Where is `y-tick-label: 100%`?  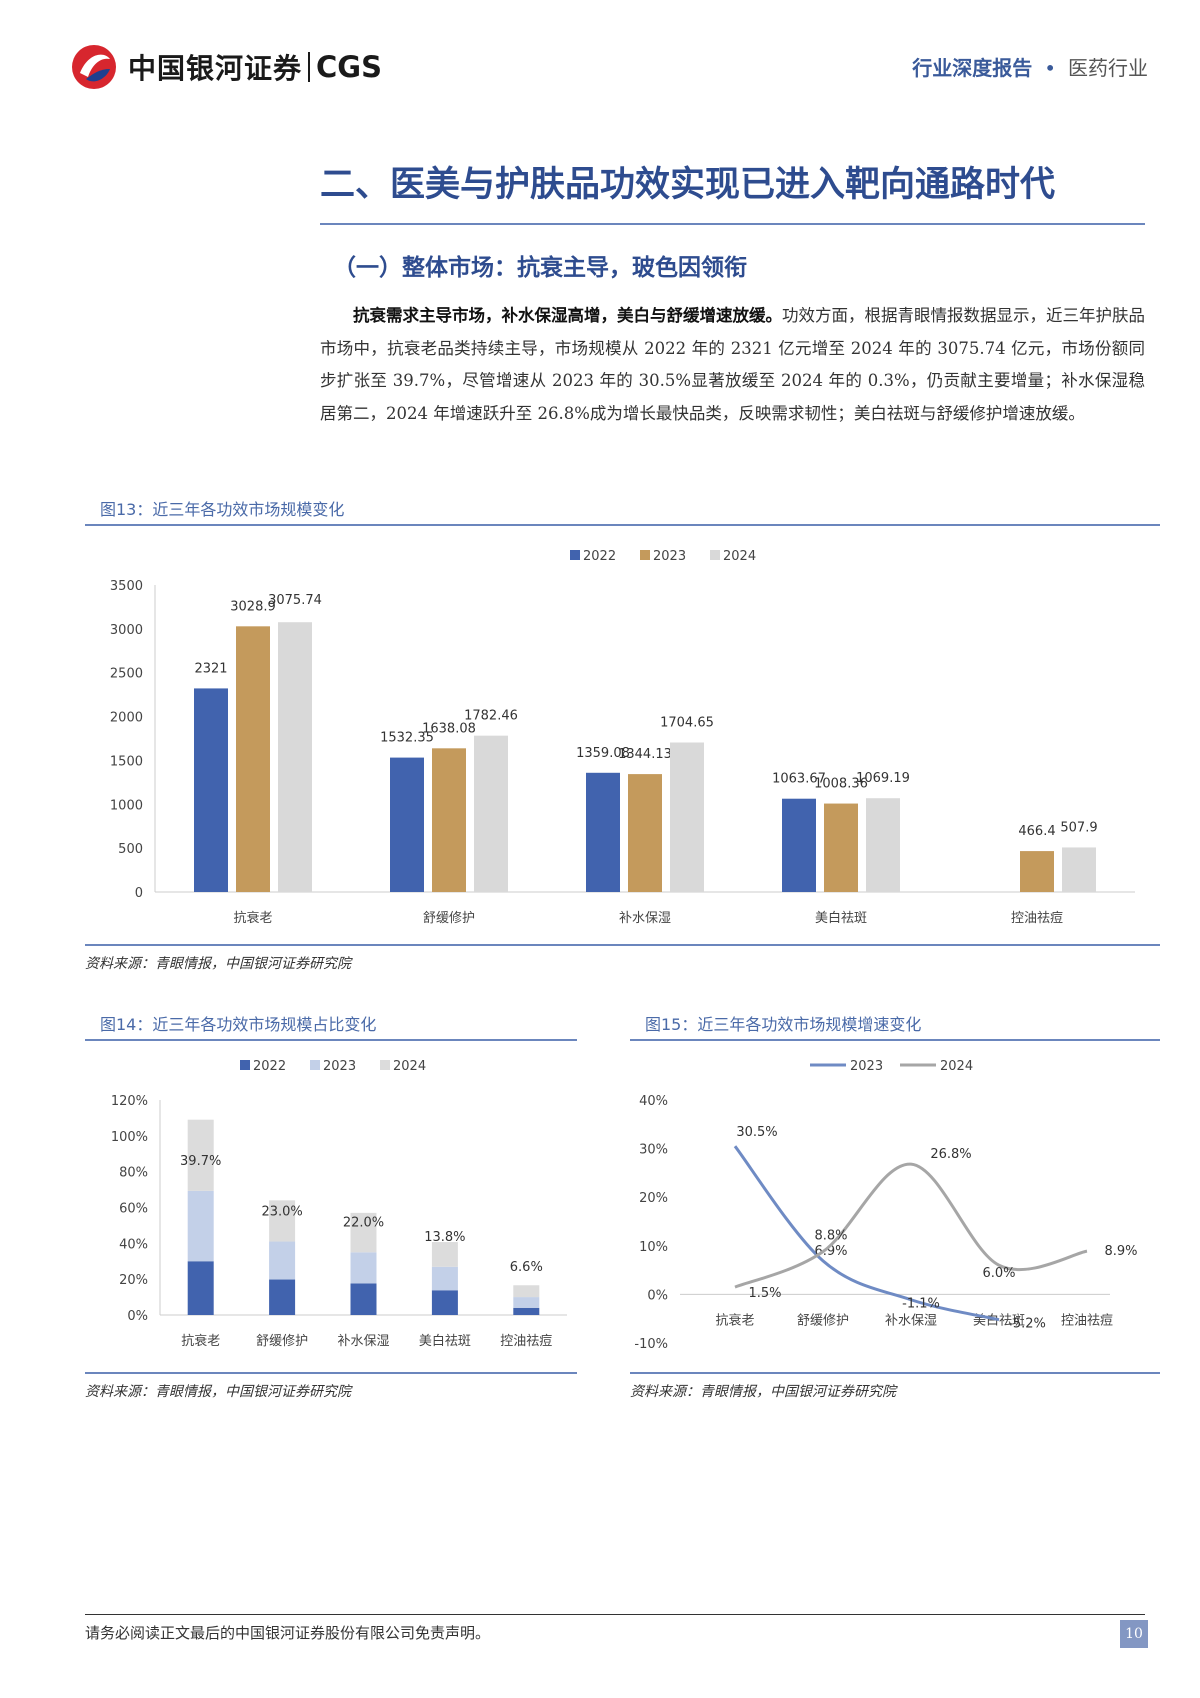
y-tick-label: 100% is located at coordinates (129, 1137).